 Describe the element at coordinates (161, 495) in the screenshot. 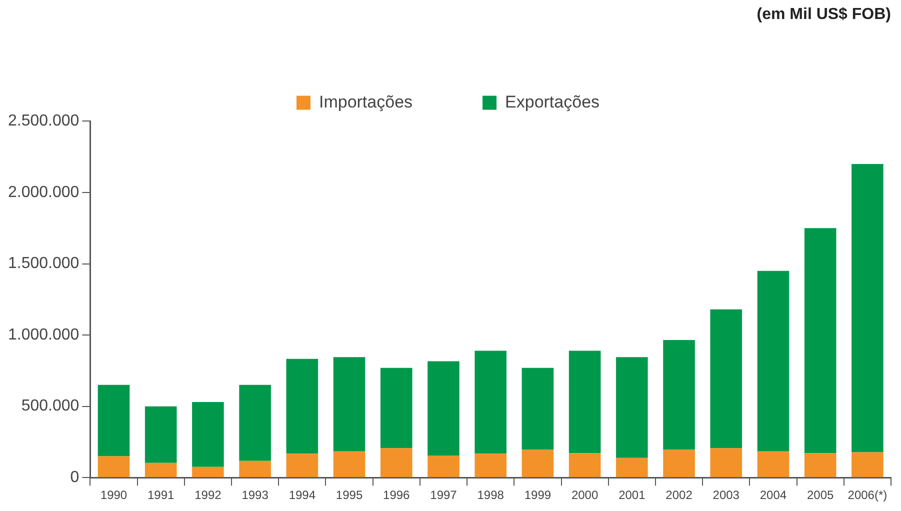

I see `x-tick-label: 1991` at that location.